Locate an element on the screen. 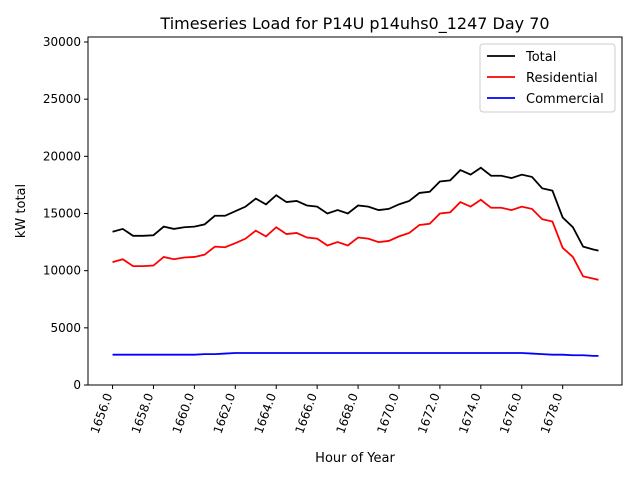 The image size is (640, 484). x-tick-label: 1676.0 is located at coordinates (511, 413).